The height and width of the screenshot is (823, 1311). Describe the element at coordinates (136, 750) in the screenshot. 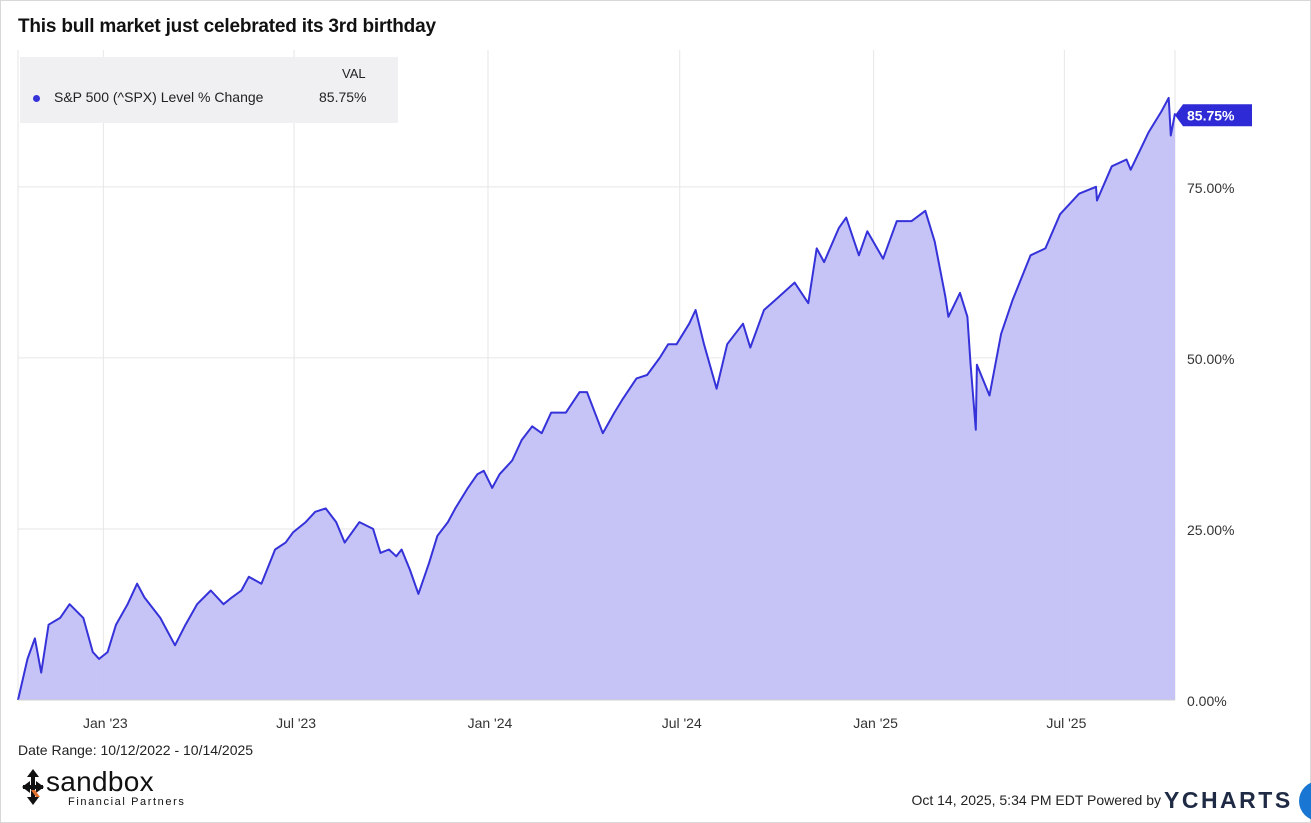

I see `date-range: Date Range: 10/12/2022 - 10/14/2025` at that location.